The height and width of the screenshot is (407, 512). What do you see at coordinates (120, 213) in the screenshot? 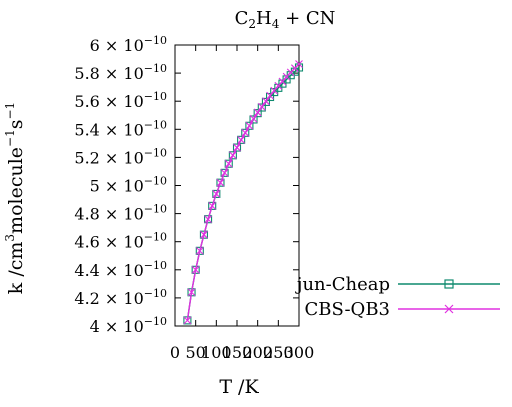
I see `y-tick-label: 4.8 × 10⁻¹⁰` at bounding box center [120, 213].